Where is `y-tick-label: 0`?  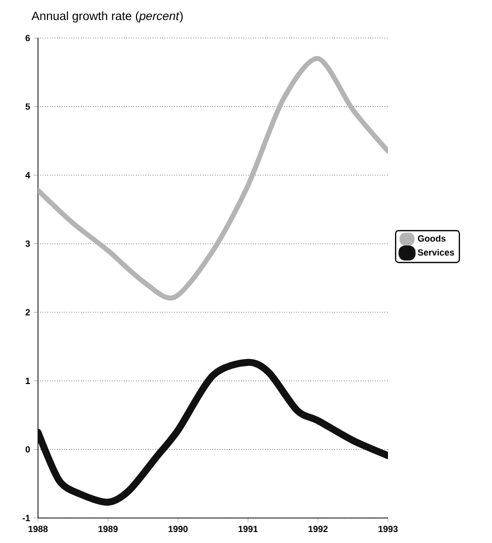
y-tick-label: 0 is located at coordinates (28, 449).